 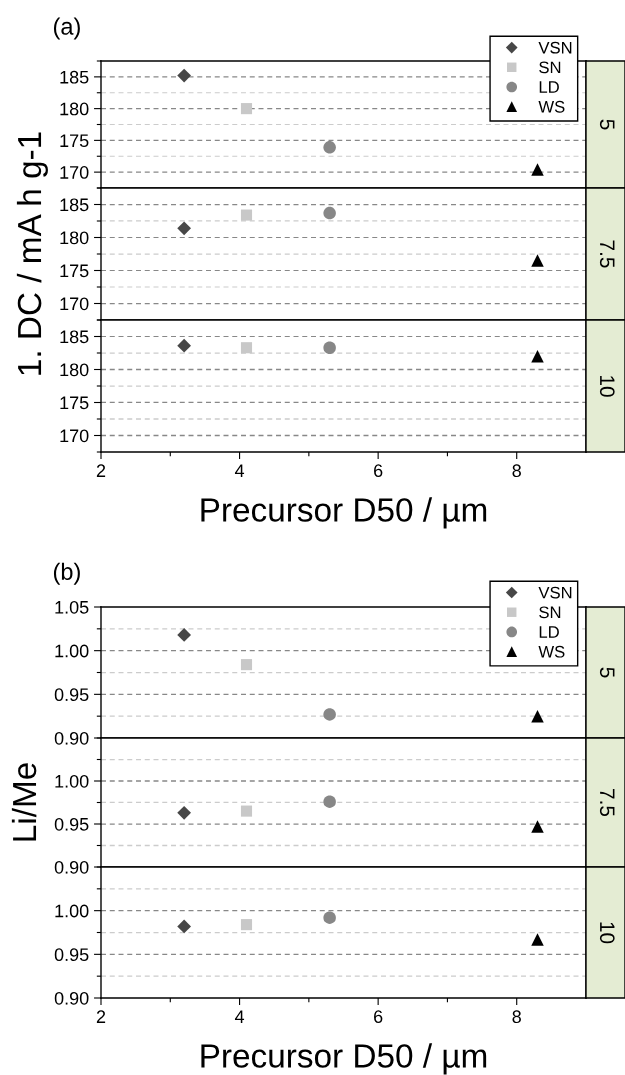 What do you see at coordinates (32, 253) in the screenshot?
I see `y-axis-title: 1. DC / mA h g-1` at bounding box center [32, 253].